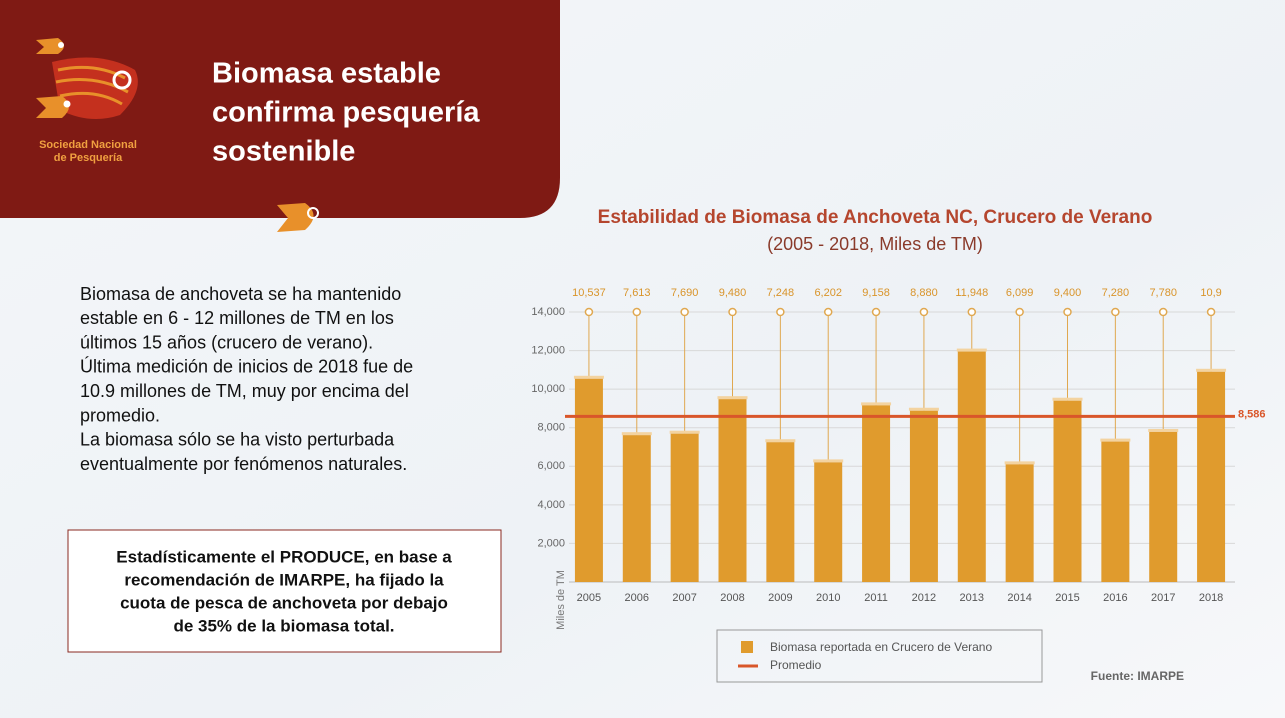  What do you see at coordinates (881, 647) in the screenshot?
I see `legend-label: Biomasa reportada en Crucero de Verano` at bounding box center [881, 647].